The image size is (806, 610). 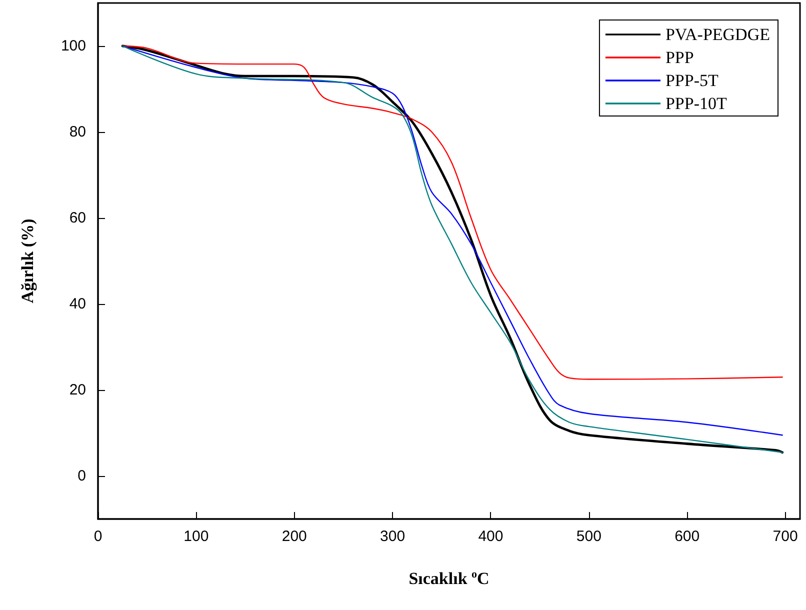 I want to click on y-tick-label: 20, so click(x=77, y=390).